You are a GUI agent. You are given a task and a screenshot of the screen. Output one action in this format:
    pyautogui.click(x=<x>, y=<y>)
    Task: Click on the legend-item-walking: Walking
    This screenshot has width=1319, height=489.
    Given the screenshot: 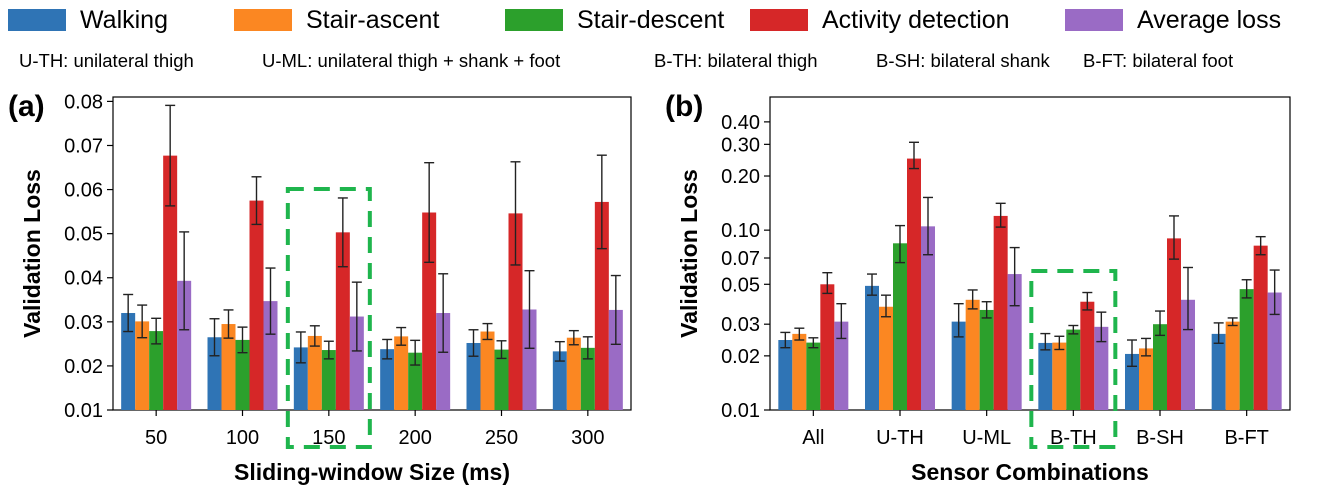 What is the action you would take?
    pyautogui.click(x=88, y=20)
    